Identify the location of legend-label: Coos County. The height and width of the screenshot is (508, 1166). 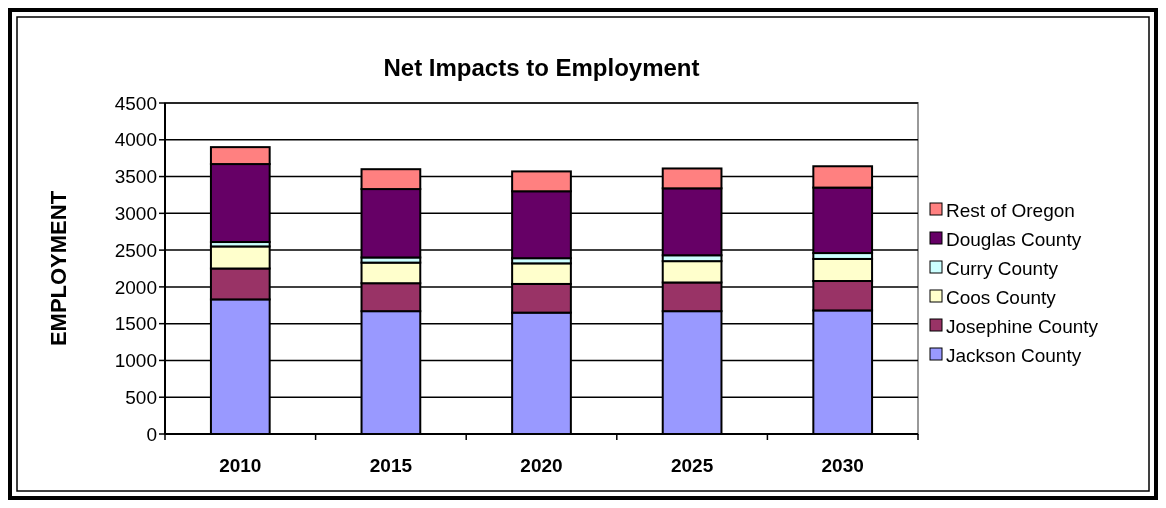
(1001, 297).